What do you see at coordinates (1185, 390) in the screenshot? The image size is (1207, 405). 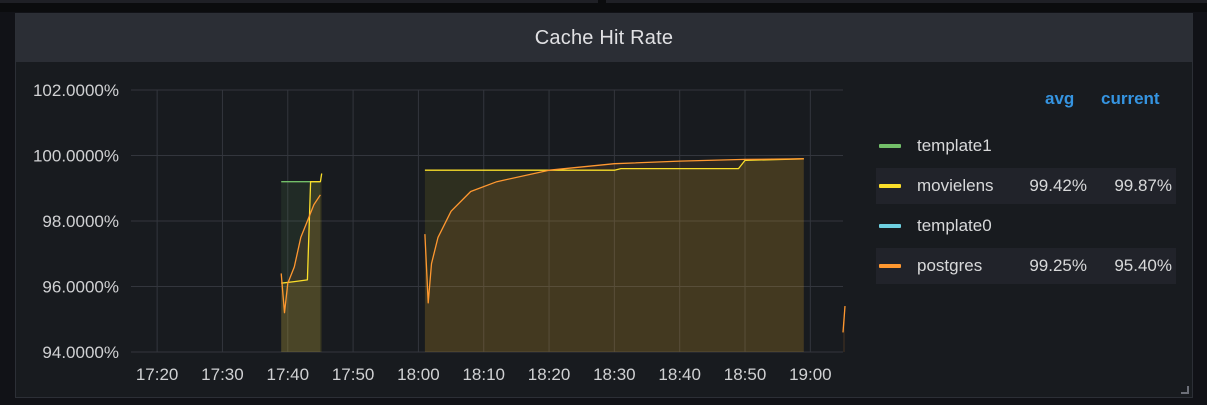 I see `resize-handle-icon` at bounding box center [1185, 390].